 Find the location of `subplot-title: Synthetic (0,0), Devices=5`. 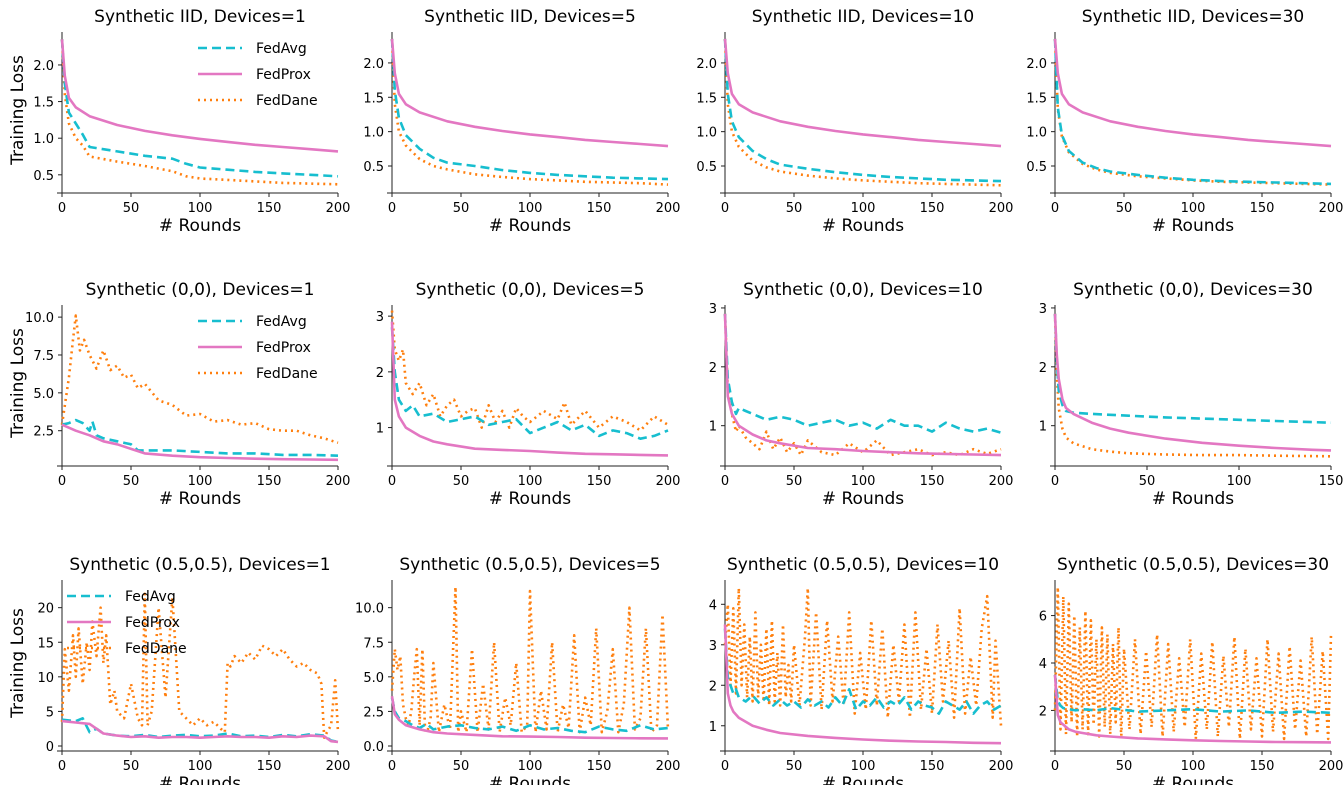

subplot-title: Synthetic (0,0), Devices=5 is located at coordinates (530, 290).